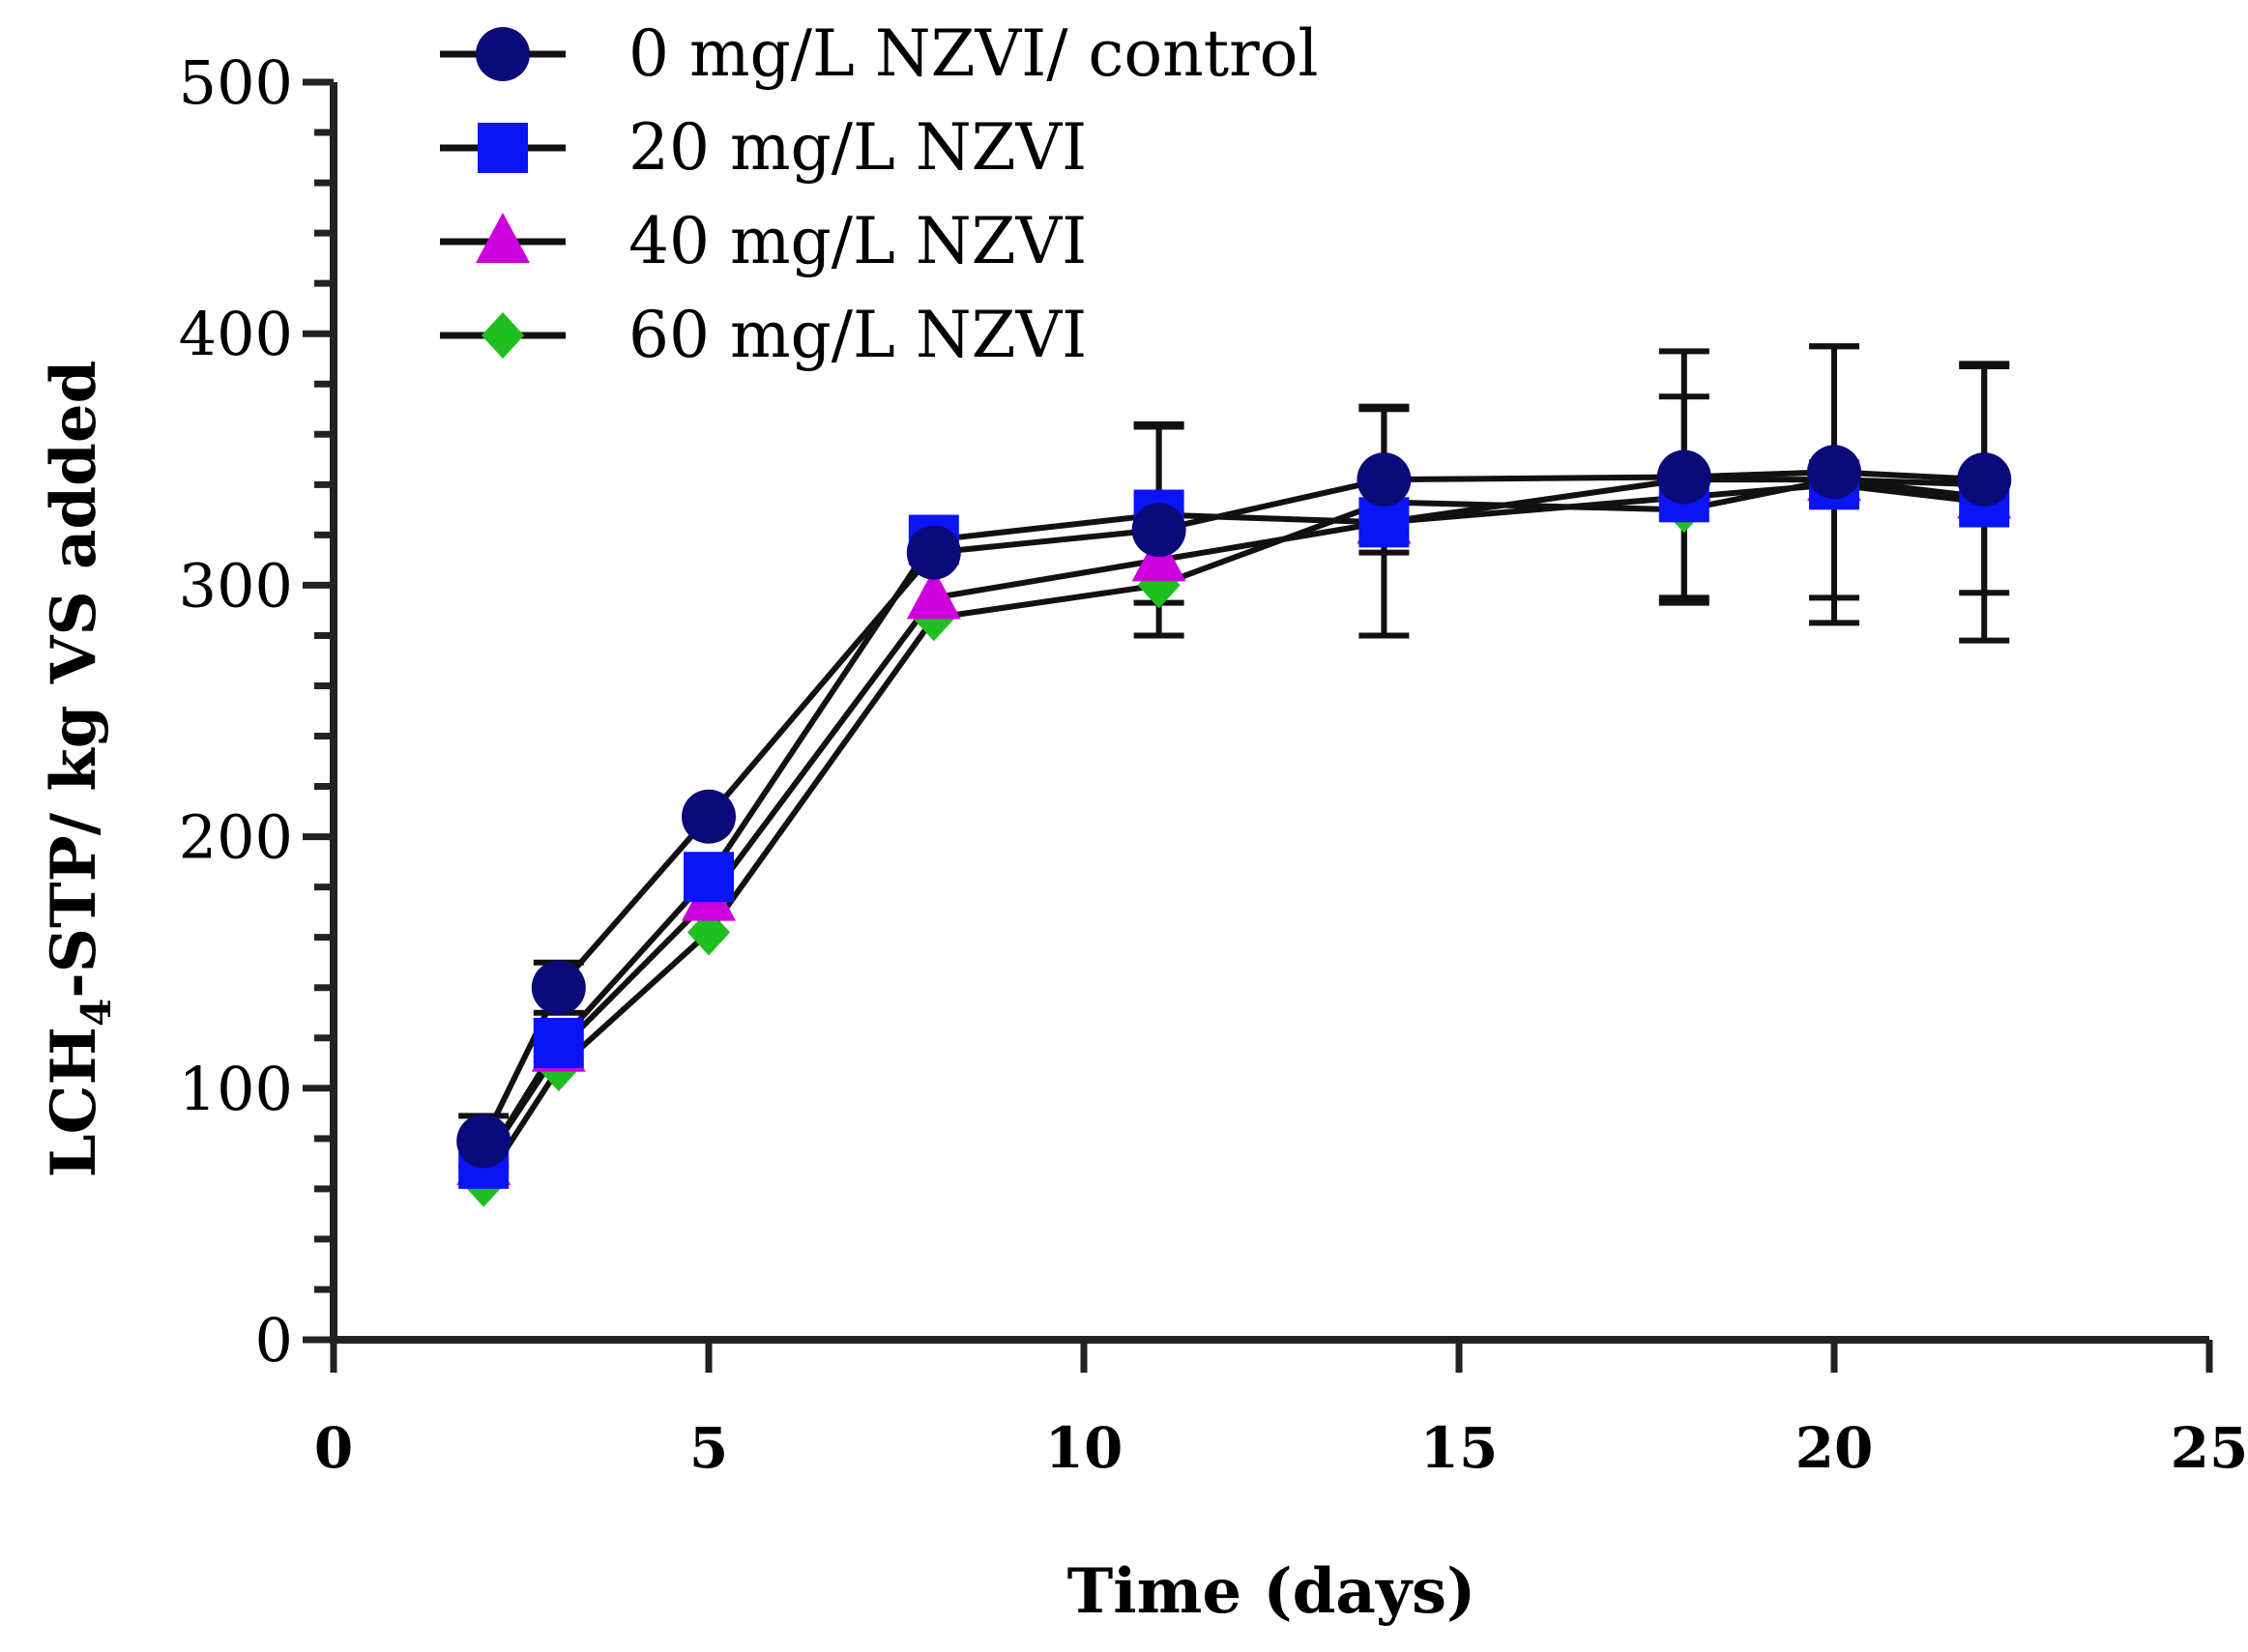 Image resolution: width=2248 pixels, height=1652 pixels. What do you see at coordinates (74, 680) in the screenshot?
I see `y-axis-title-rest: -STP/ kg VS added` at bounding box center [74, 680].